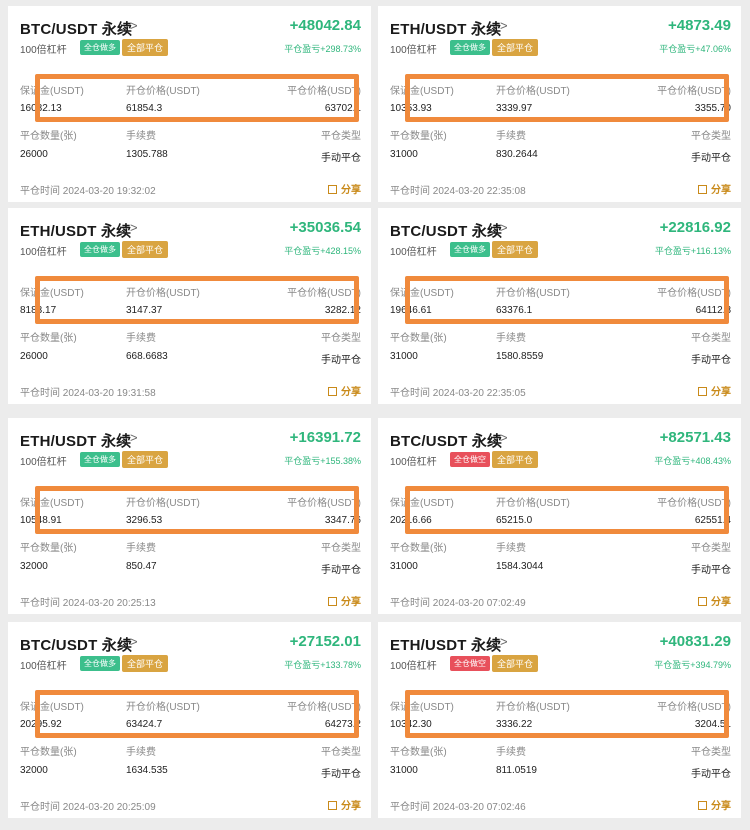 The height and width of the screenshot is (830, 750). Describe the element at coordinates (144, 108) in the screenshot. I see `open-price-value: 61854.3` at that location.